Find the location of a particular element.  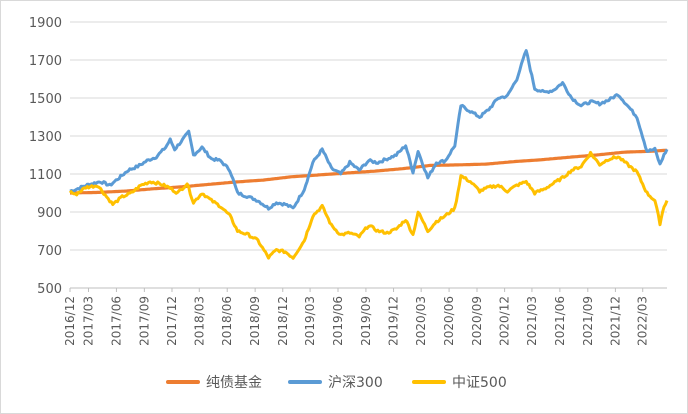

x-tick-label: 2017/03 is located at coordinates (89, 321).